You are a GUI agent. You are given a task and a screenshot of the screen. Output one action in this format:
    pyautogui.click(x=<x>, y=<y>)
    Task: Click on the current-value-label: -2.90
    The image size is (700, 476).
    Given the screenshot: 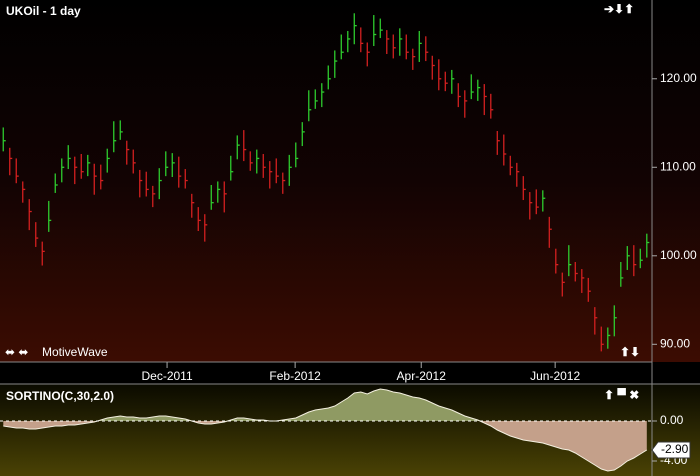 What is the action you would take?
    pyautogui.click(x=675, y=449)
    